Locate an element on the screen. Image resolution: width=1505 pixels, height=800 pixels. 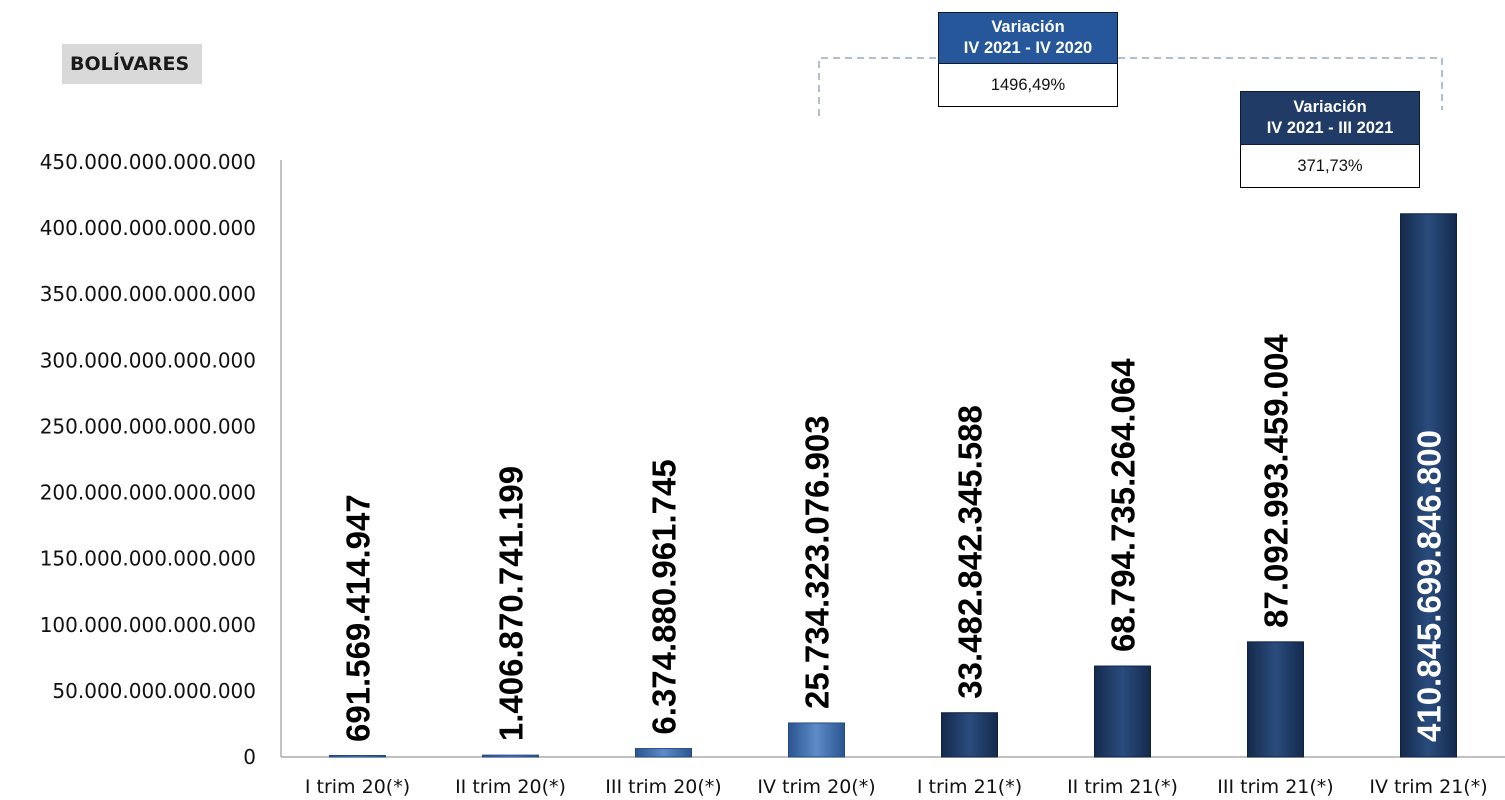
y-tick-label: 50.000.000.000.000 is located at coordinates (154, 691).